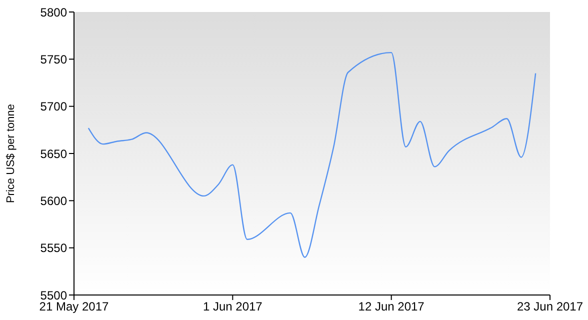 The height and width of the screenshot is (320, 588). Describe the element at coordinates (550, 307) in the screenshot. I see `x-tick-label: 23 Jun 2017` at that location.